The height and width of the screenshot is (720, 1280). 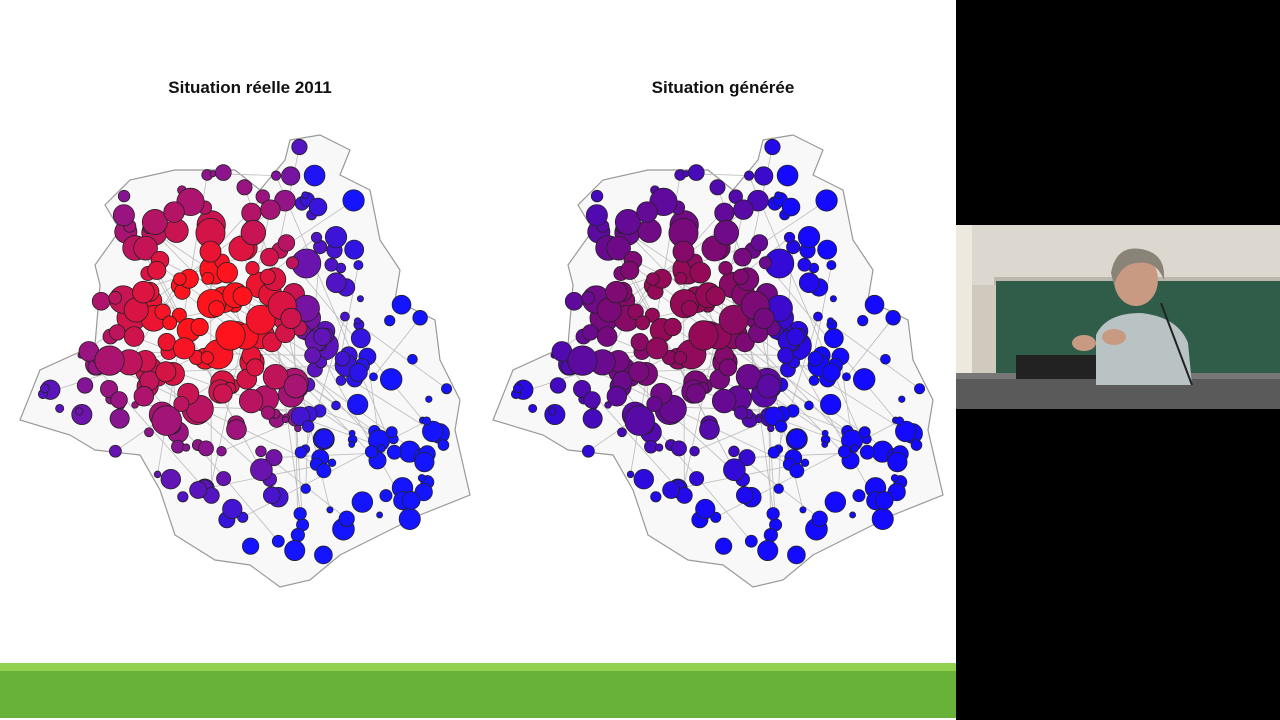 I want to click on speaker-video, so click(x=1118, y=317).